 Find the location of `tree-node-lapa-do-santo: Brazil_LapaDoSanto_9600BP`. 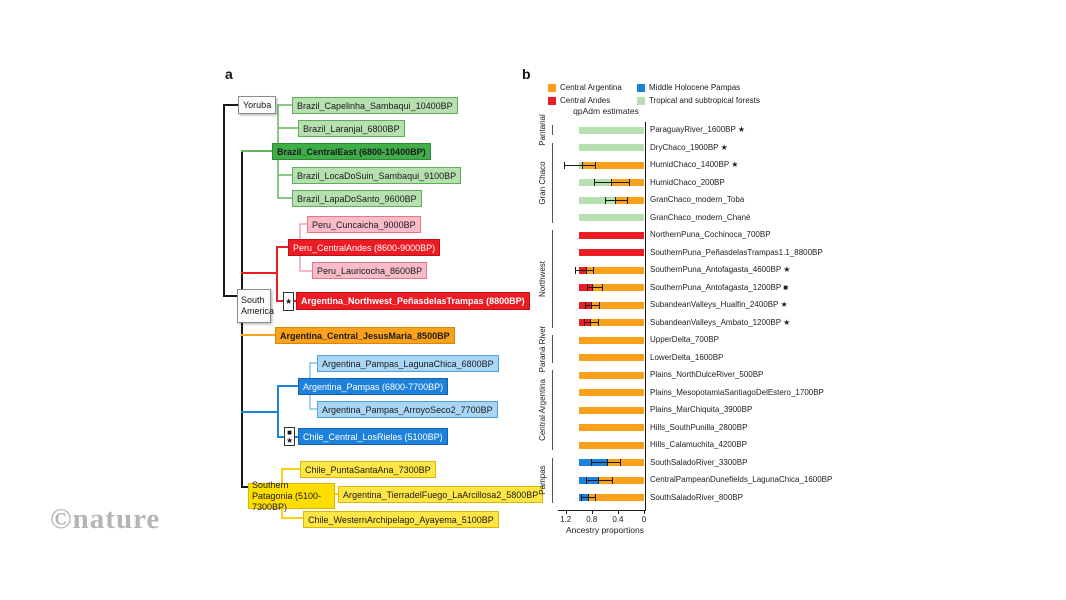

tree-node-lapa-do-santo: Brazil_LapaDoSanto_9600BP is located at coordinates (357, 198).